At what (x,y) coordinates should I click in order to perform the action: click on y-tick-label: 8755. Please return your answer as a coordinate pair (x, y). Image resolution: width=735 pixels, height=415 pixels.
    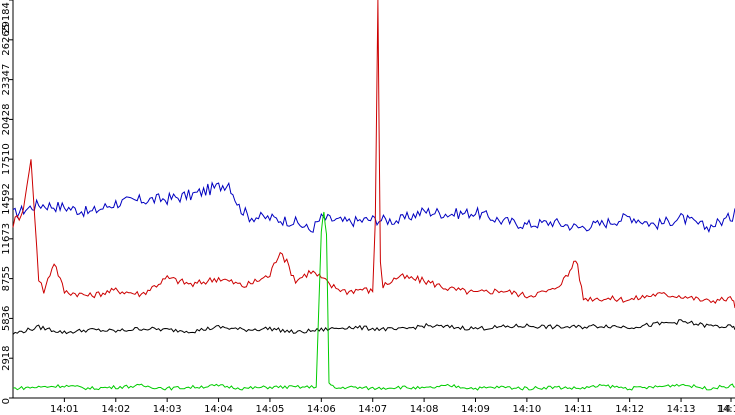
    Looking at the image, I should click on (6, 278).